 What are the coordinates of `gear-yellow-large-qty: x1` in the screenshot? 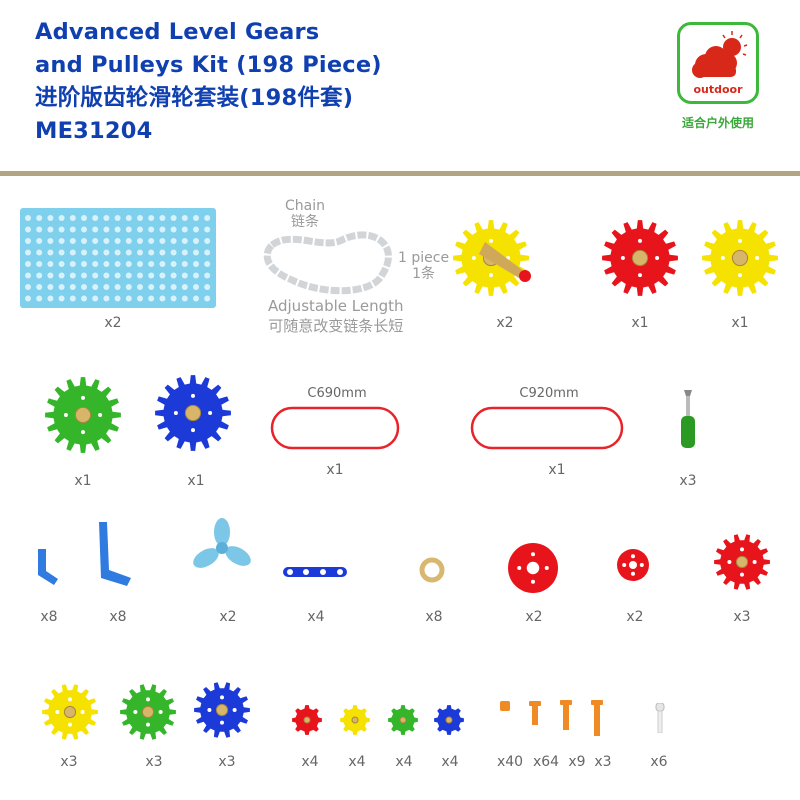 It's located at (740, 323).